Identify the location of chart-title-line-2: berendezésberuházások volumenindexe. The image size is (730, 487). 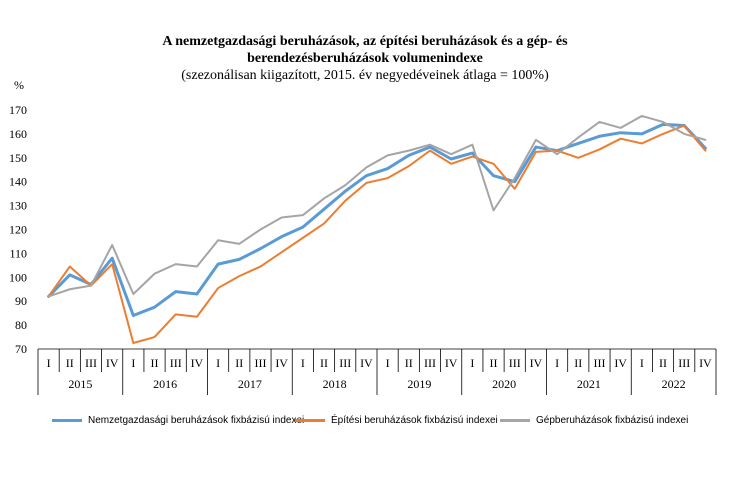
(365, 58).